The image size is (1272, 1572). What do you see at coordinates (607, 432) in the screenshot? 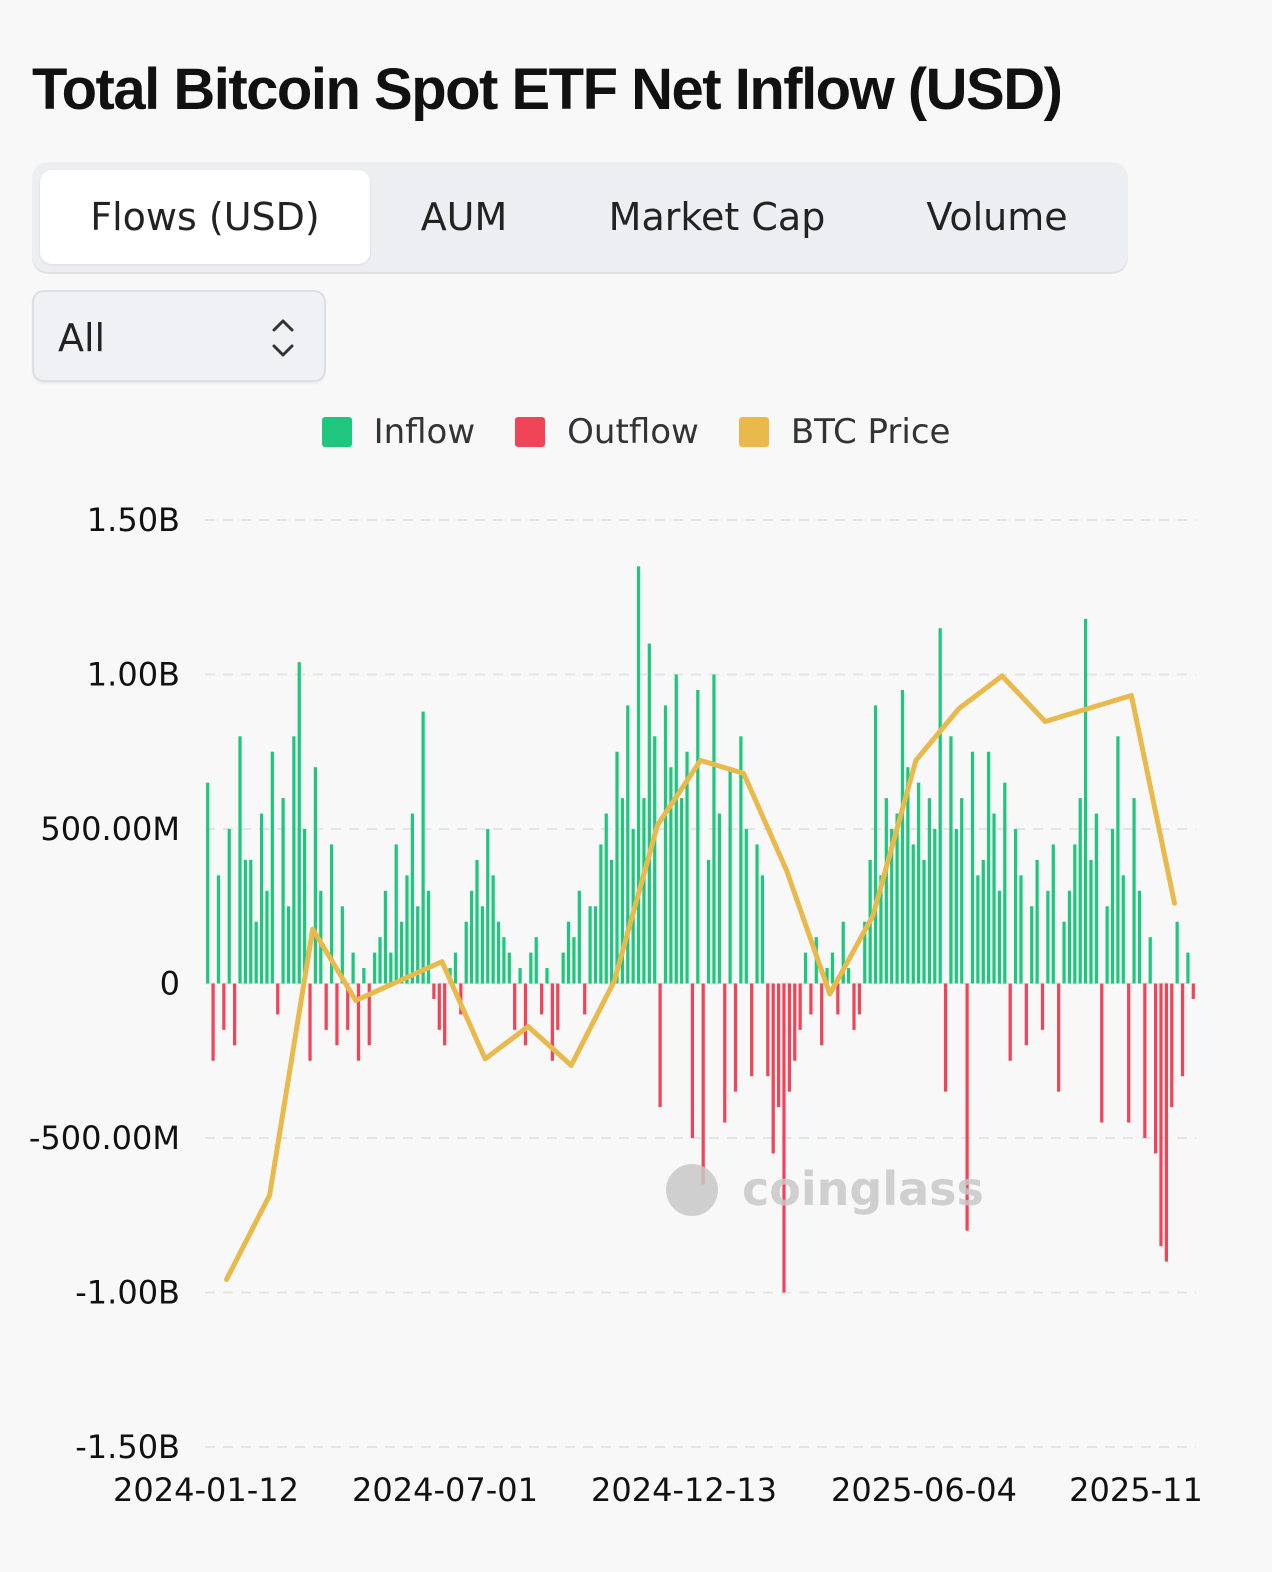
I see `legend-item-outflow: Outflow` at bounding box center [607, 432].